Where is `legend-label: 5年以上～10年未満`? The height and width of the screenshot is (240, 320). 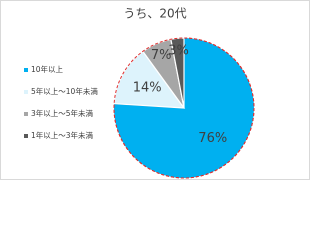 legend-label: 5年以上～10年未満 is located at coordinates (64, 91).